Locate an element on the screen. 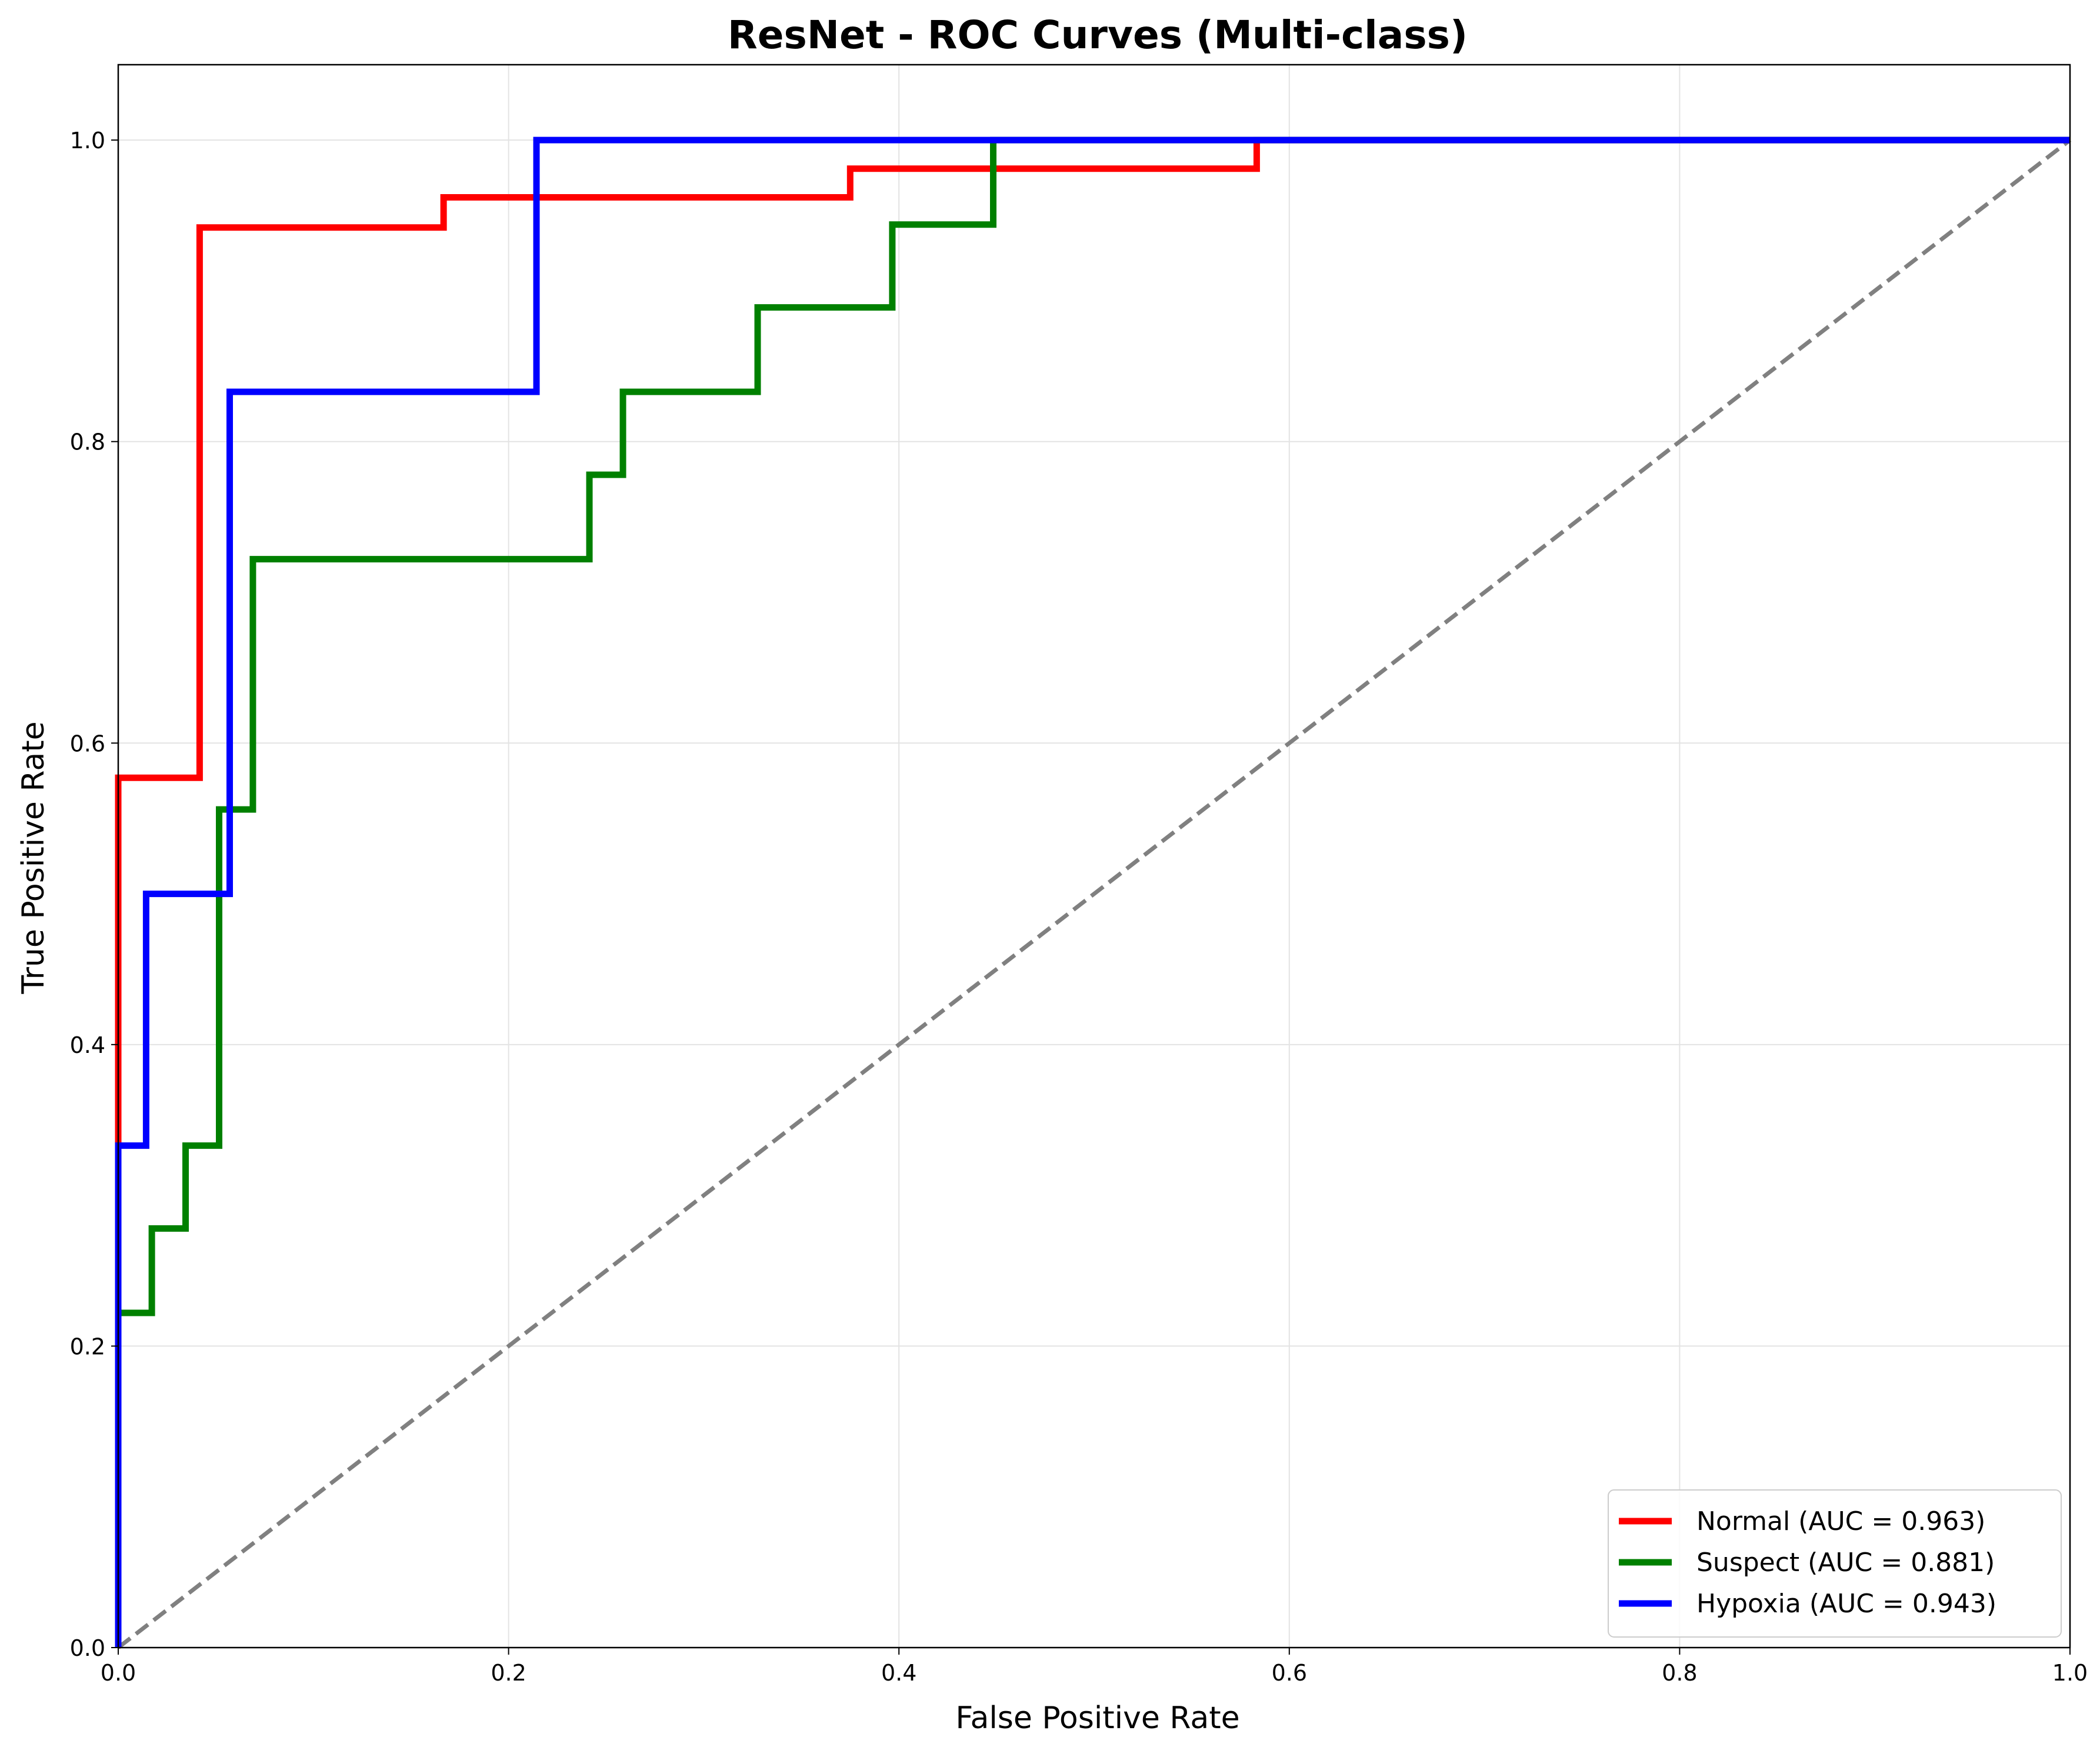  legend-label-hypoxia: Hypoxia (AUC = 0.943) is located at coordinates (1846, 1604).